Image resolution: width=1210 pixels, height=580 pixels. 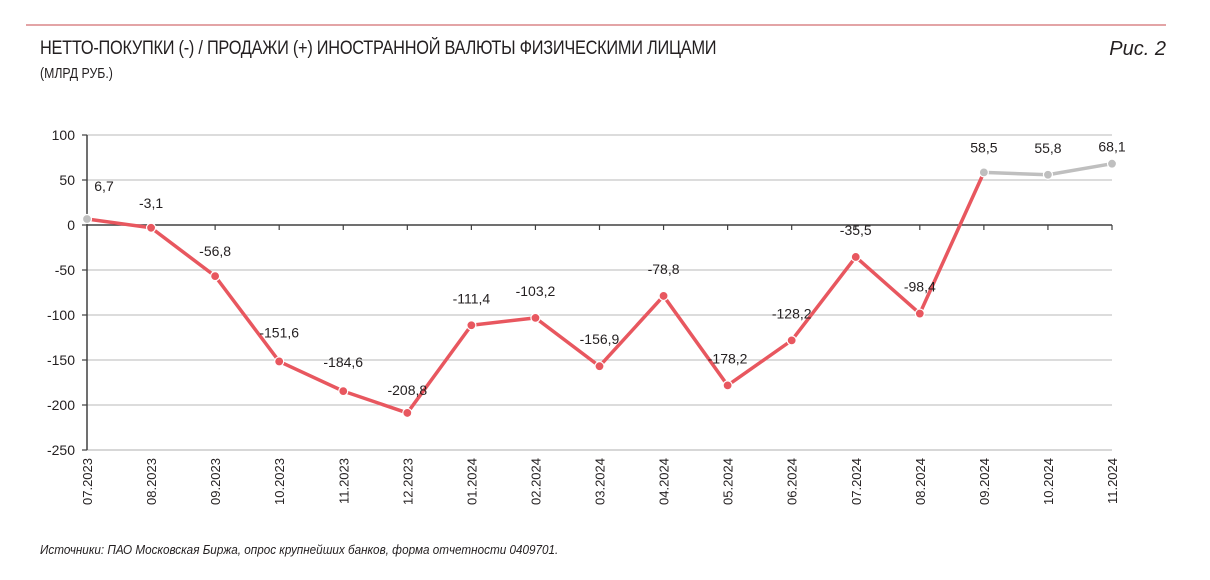 I want to click on x-tick-label: 07.2024, so click(x=856, y=481).